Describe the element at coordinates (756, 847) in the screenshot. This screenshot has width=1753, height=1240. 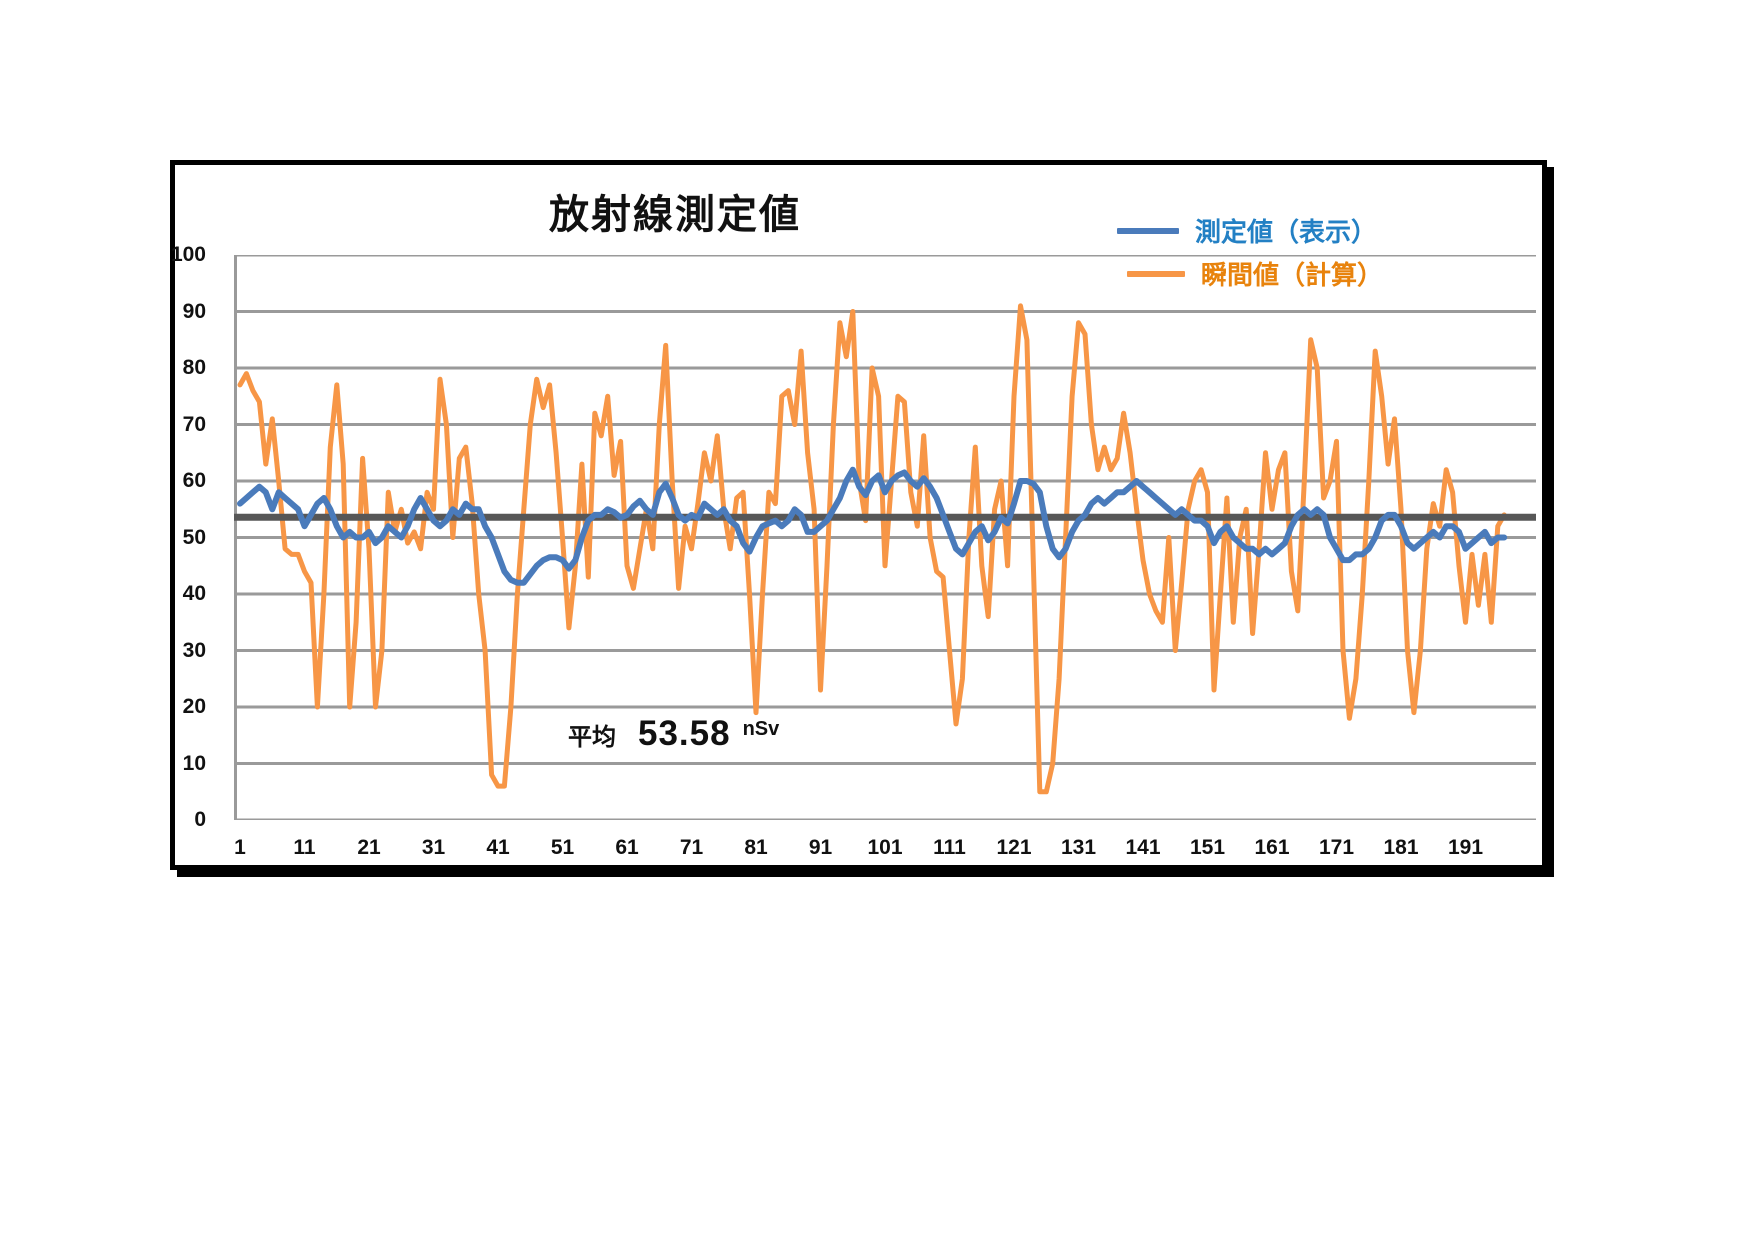
I see `x-axis-label: 81` at that location.